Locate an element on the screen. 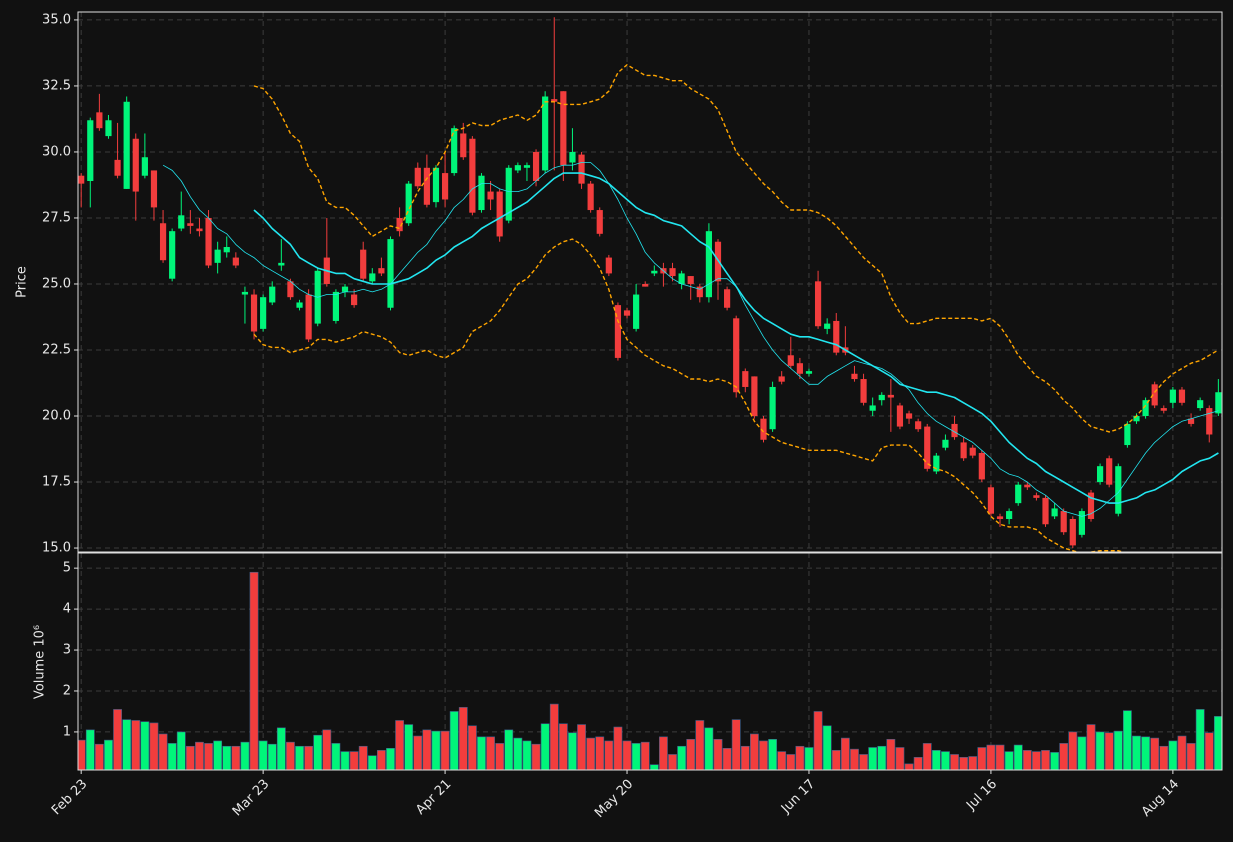 The height and width of the screenshot is (842, 1233). y-tick-label: 35.0 is located at coordinates (56, 19).